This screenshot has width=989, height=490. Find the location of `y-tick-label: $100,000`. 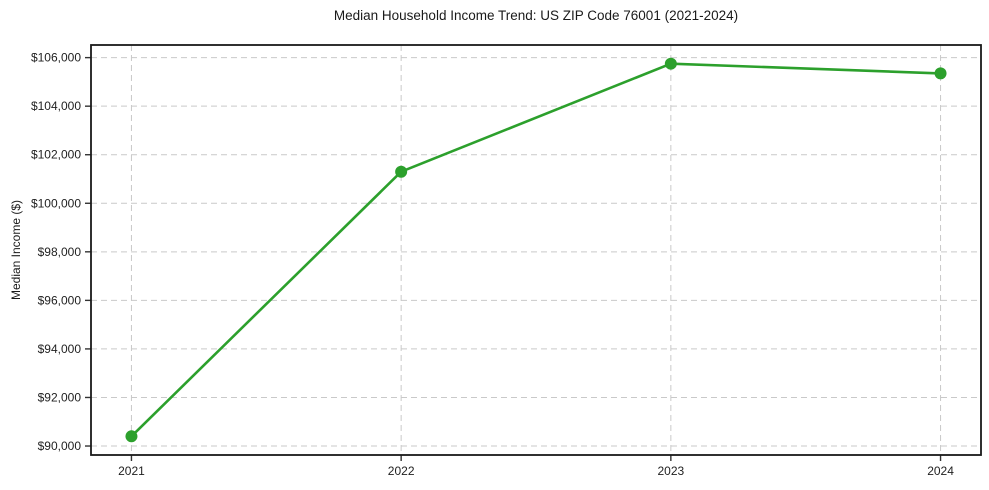

y-tick-label: $100,000 is located at coordinates (56, 203).